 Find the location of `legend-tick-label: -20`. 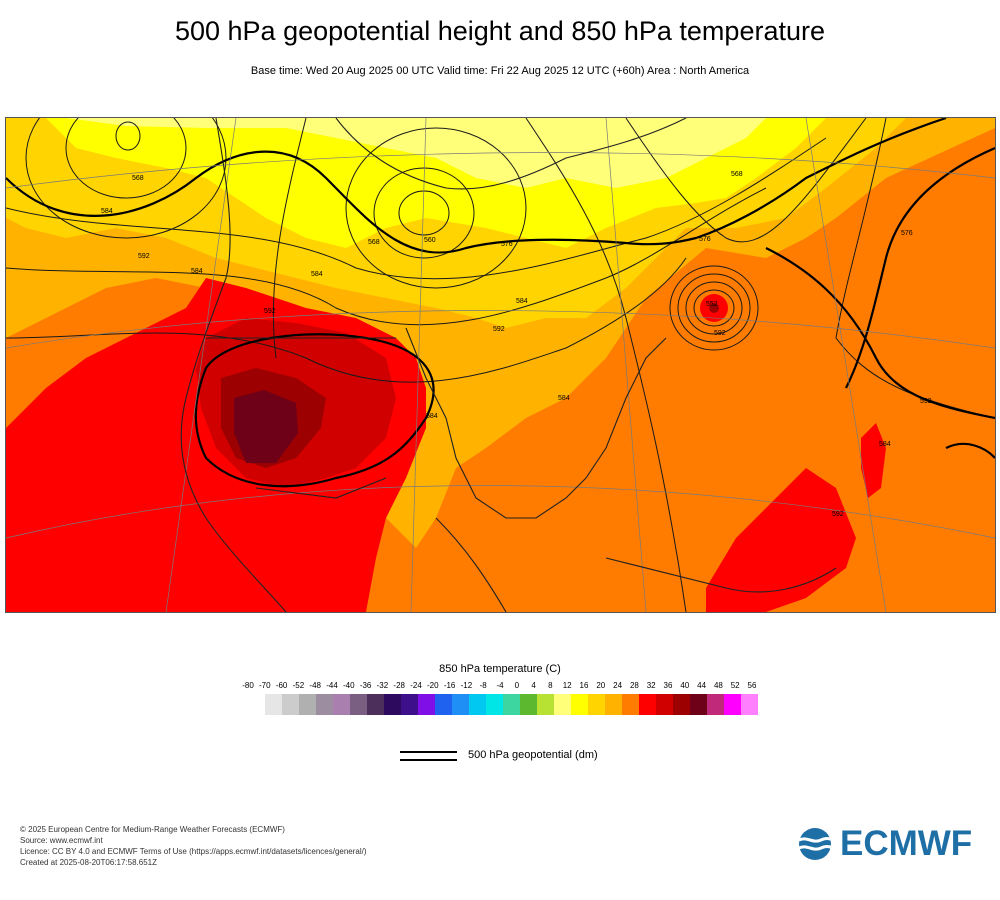

legend-tick-label: -20 is located at coordinates (433, 685).